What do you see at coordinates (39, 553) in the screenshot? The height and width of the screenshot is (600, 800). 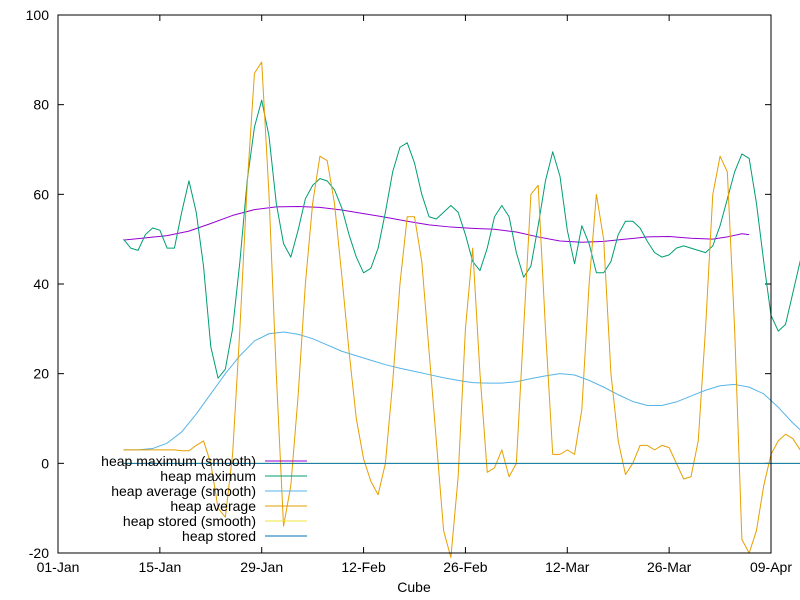 I see `y-tick-label: -20` at bounding box center [39, 553].